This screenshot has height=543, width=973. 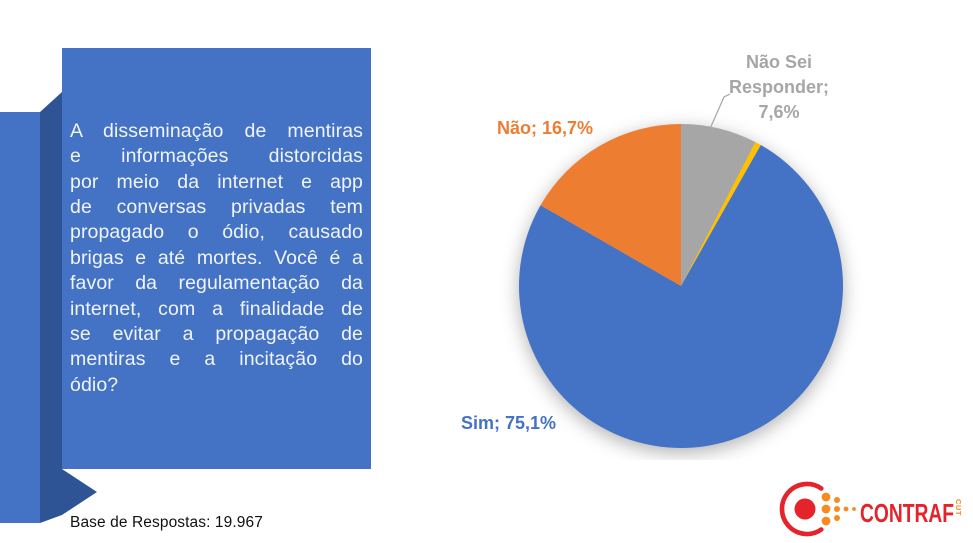 I want to click on logo-crescent-icon, so click(x=801, y=509).